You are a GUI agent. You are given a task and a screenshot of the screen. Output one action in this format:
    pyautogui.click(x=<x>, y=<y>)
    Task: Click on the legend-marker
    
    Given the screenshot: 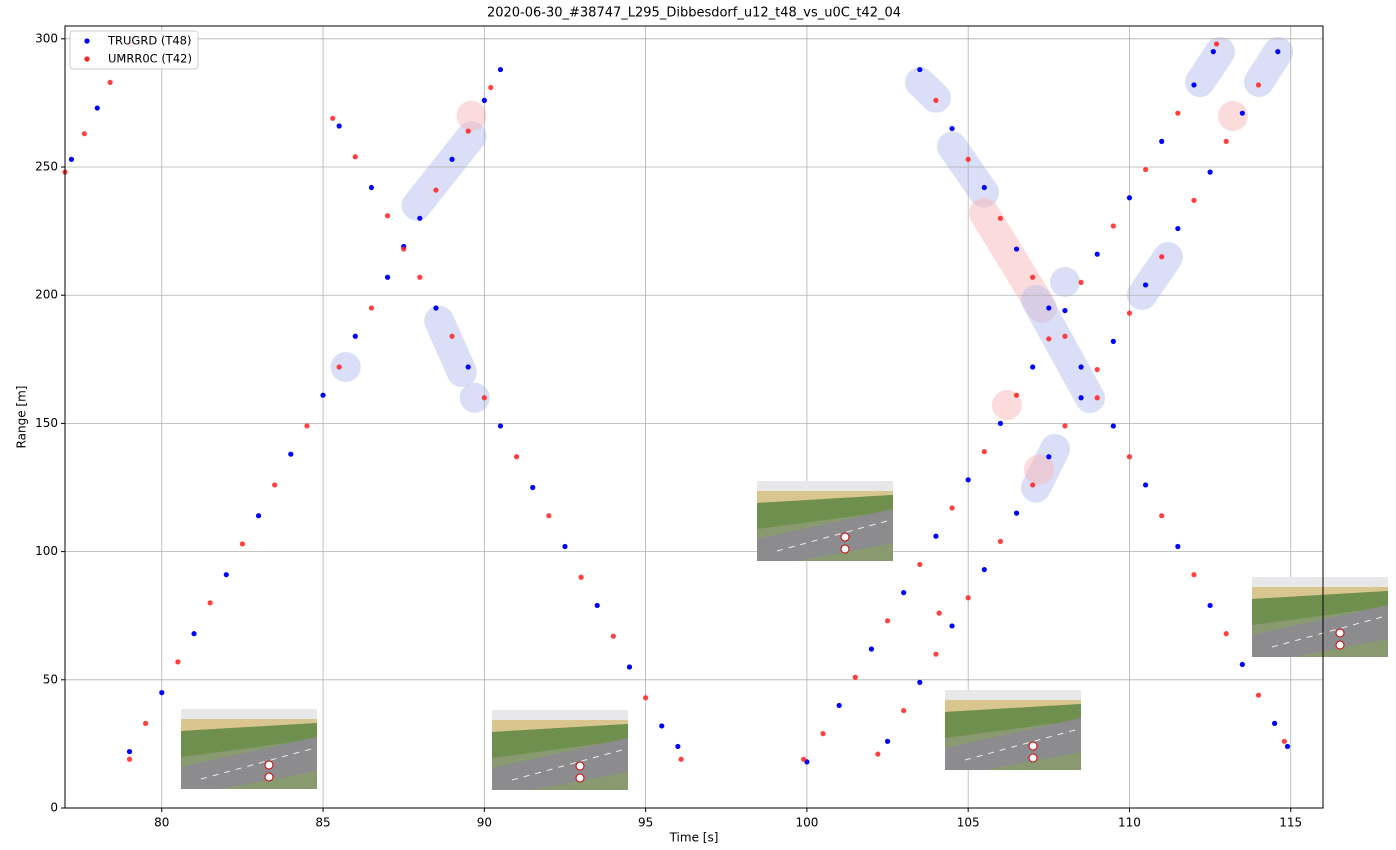 What is the action you would take?
    pyautogui.click(x=87, y=41)
    